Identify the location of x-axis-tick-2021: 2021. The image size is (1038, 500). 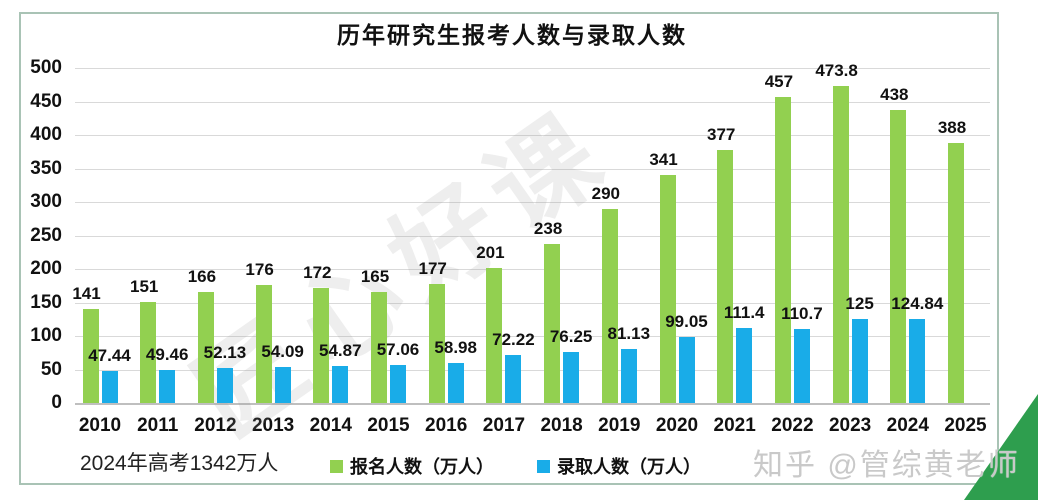
(734, 425).